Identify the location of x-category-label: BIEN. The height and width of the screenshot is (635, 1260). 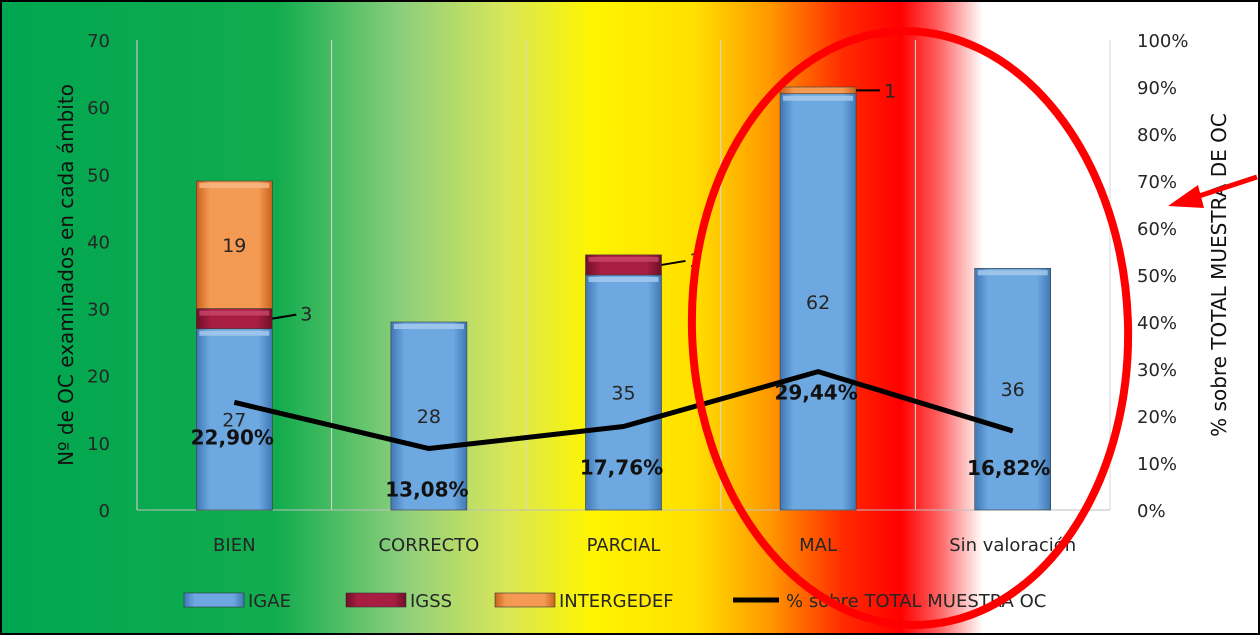
(234, 545).